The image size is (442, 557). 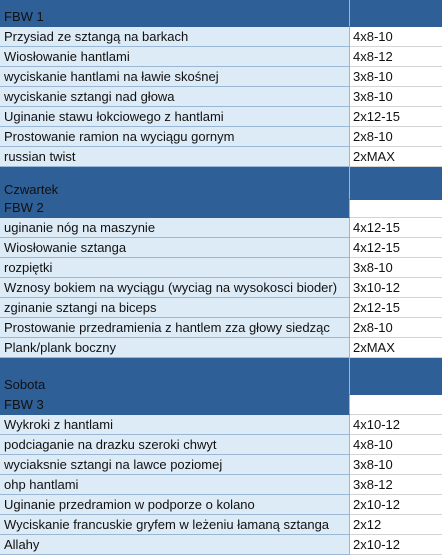 I want to click on exercise-cell: Prostowanie ramion na wyciągu gornym, so click(x=175, y=137).